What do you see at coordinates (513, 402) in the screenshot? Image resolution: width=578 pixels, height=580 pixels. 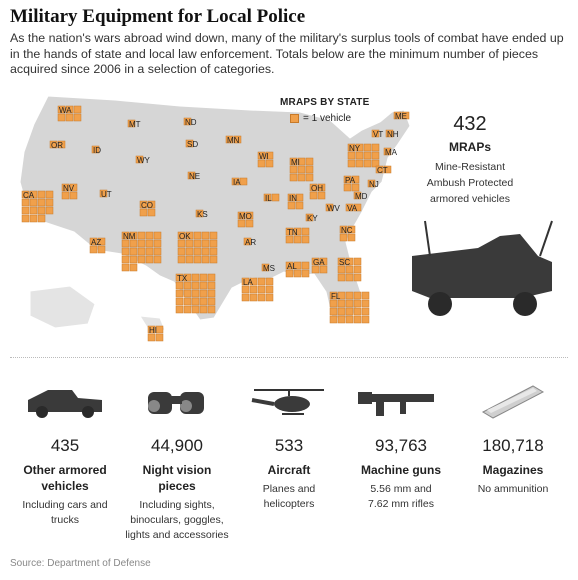 I see `magazine-icon` at bounding box center [513, 402].